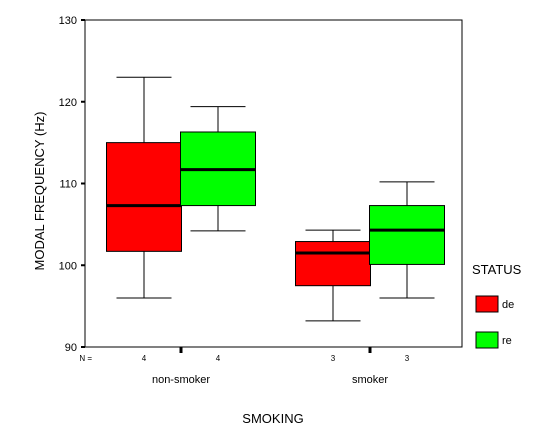 This screenshot has height=438, width=548. I want to click on x-axis-categories: non-smoker smoker, so click(270, 366).